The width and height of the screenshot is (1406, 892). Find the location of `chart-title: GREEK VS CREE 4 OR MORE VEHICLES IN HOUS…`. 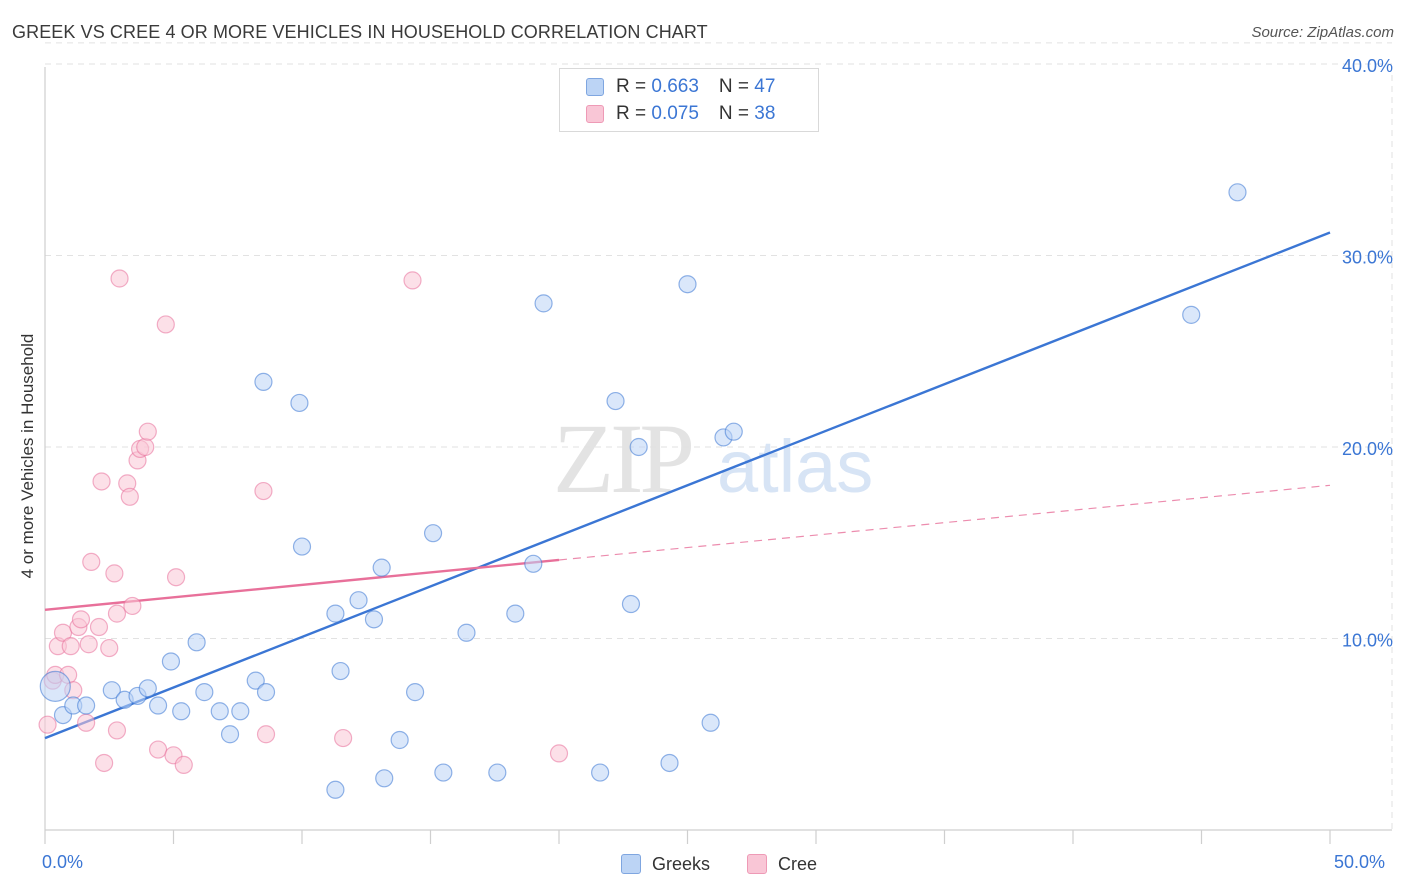

chart-title: GREEK VS CREE 4 OR MORE VEHICLES IN HOUS… is located at coordinates (360, 32).